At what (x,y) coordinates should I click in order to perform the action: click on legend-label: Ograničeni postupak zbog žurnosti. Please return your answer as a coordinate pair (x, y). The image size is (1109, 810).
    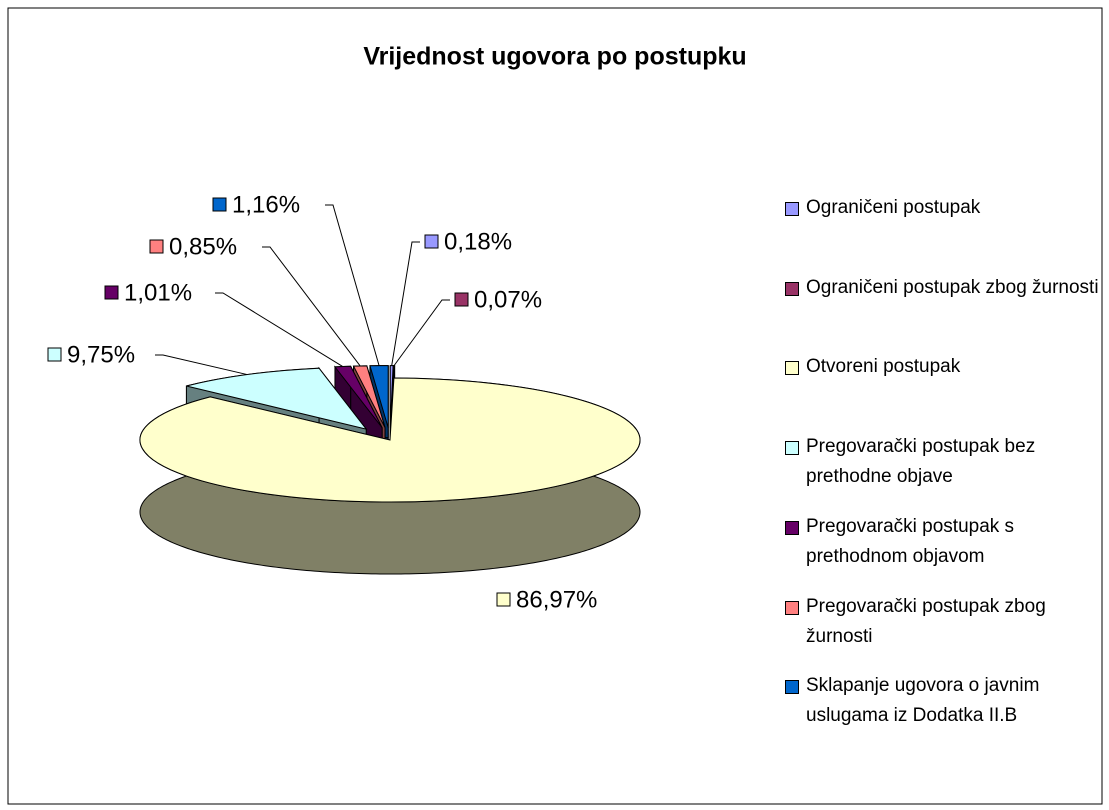
    Looking at the image, I should click on (952, 287).